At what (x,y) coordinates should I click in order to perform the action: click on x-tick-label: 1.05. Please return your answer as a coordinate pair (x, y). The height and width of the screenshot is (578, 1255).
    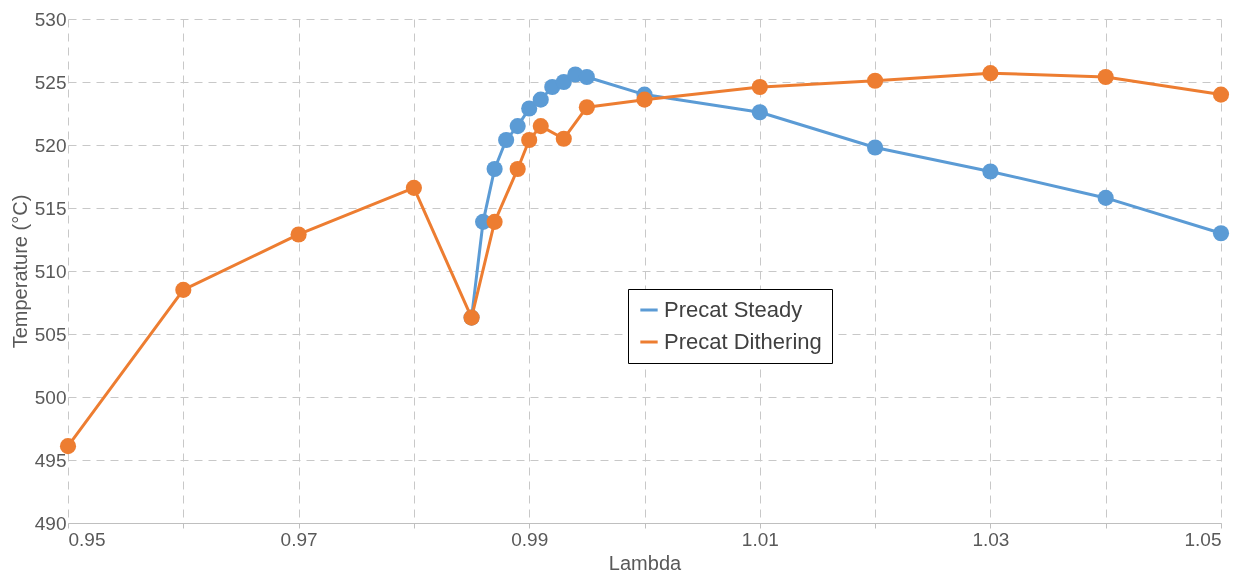
    Looking at the image, I should click on (1203, 539).